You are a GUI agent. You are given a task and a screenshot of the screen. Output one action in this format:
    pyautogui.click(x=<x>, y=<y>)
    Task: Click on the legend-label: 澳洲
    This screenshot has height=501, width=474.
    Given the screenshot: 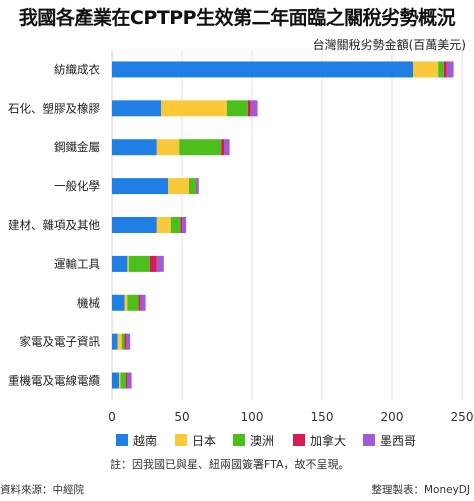 What is the action you would take?
    pyautogui.click(x=262, y=441)
    